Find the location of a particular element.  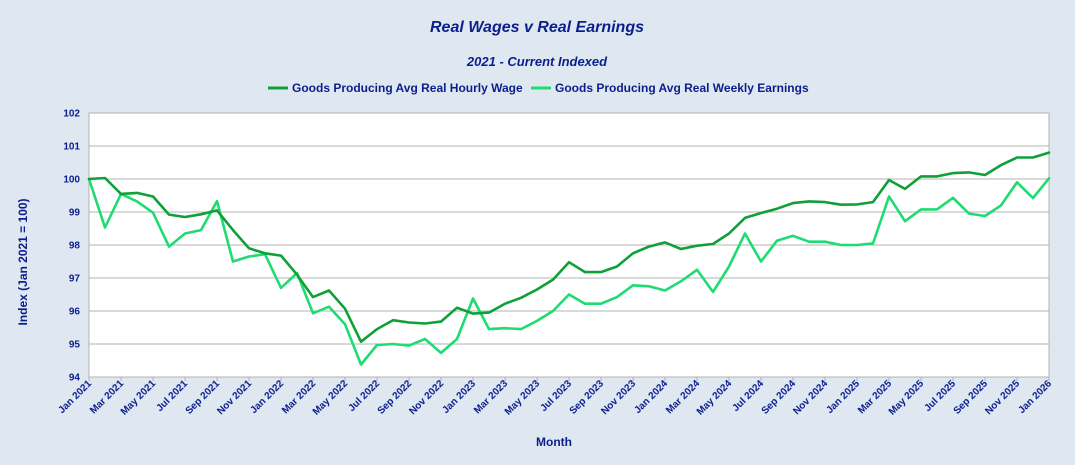

x-tick-label: May 2021 is located at coordinates (139, 398).